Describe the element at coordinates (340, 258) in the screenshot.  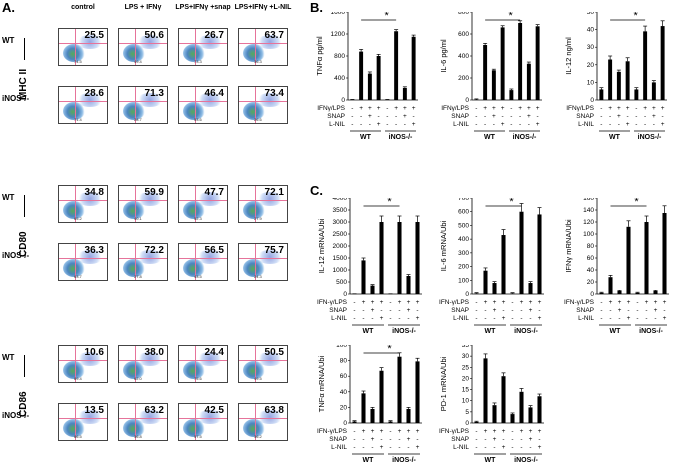
I see `y-tick-label: 1500` at that location.